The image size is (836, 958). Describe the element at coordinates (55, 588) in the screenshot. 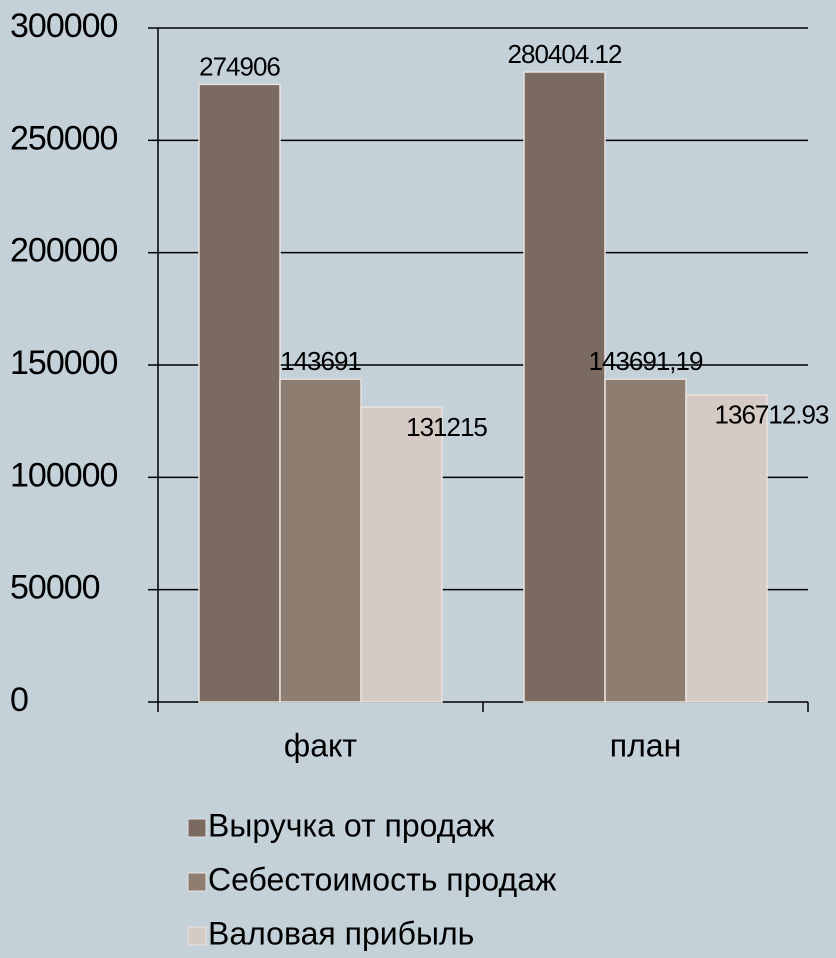

I see `y-tick-label: 50000` at that location.